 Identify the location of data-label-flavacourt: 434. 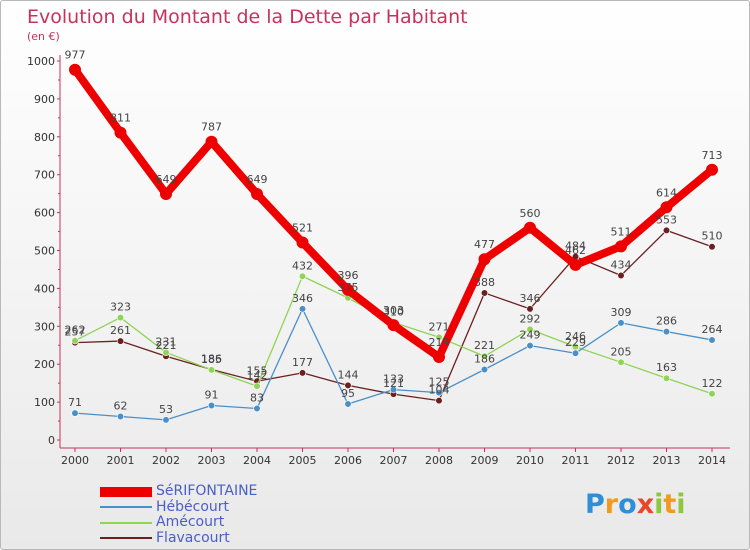
(621, 265).